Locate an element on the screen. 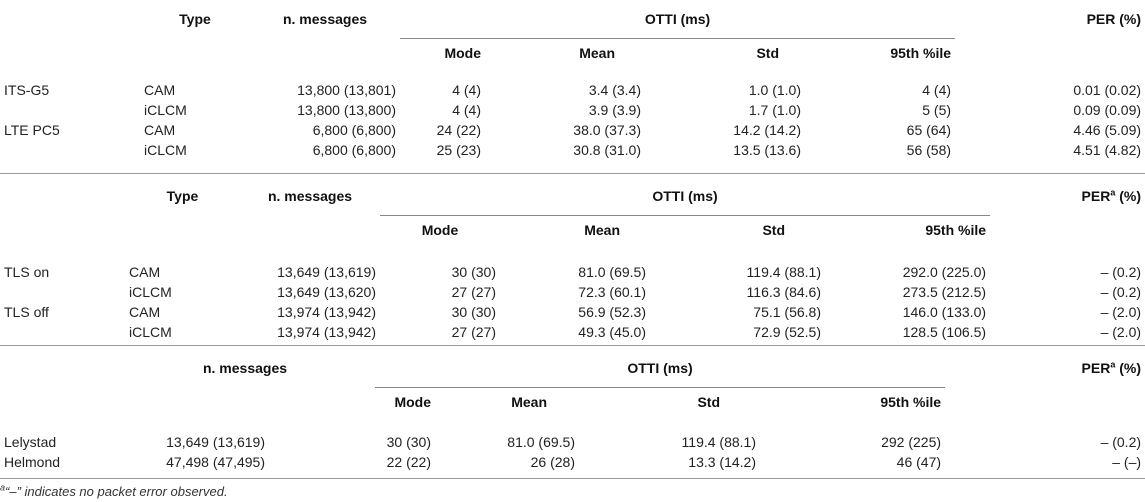 This screenshot has height=502, width=1145. row-std: 13.5 (13.6) is located at coordinates (767, 150).